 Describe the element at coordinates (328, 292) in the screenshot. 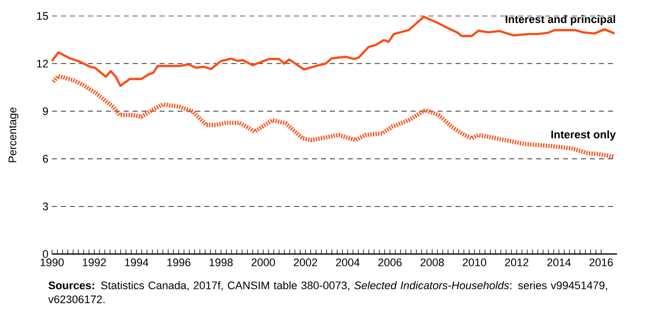

I see `text: Sources: Statistics Canada, 2017f, CANSIM table 380-0073, Selected Indicators-Households: series v99451479, v62306172.` at that location.